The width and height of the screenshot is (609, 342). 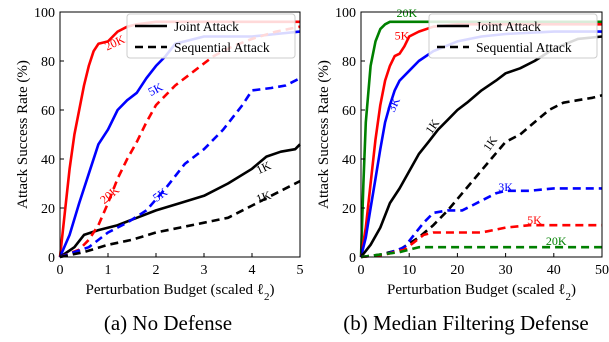 I want to click on series-line-sequential-1k, so click(x=180, y=219).